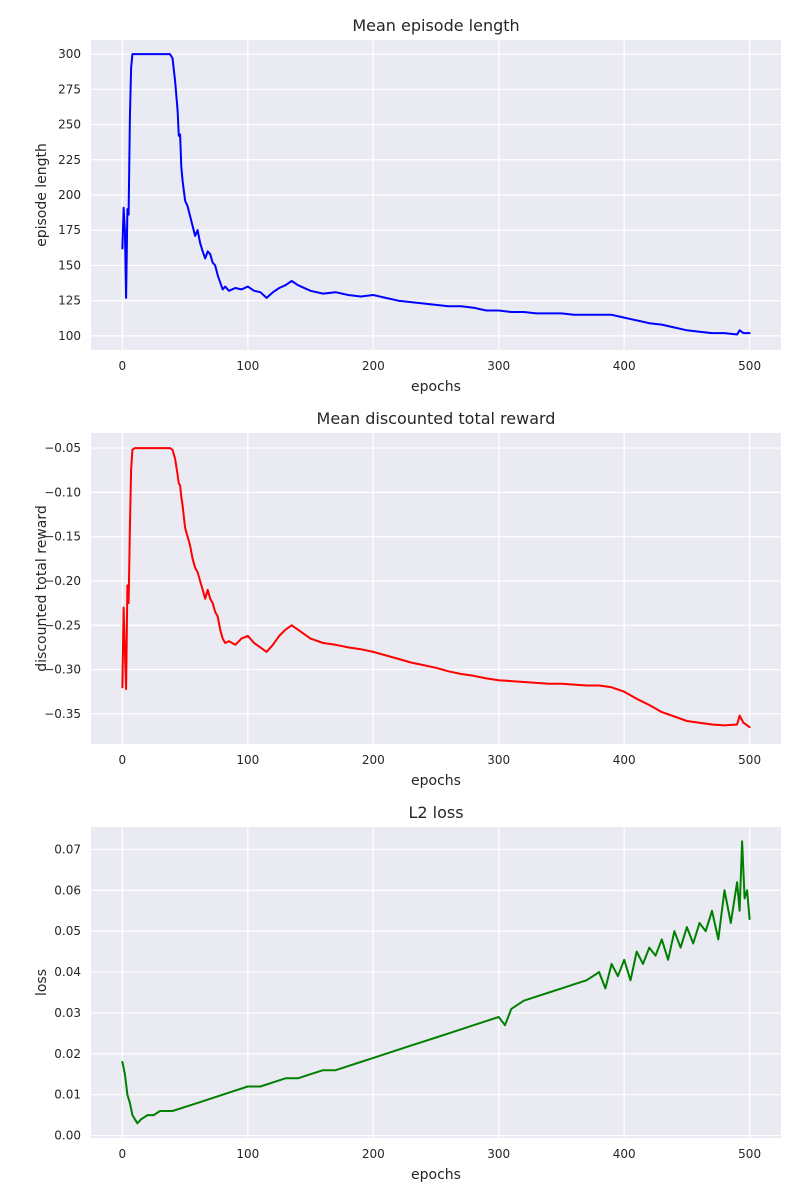 This screenshot has height=1200, width=800. What do you see at coordinates (498, 366) in the screenshot?
I see `chart-0-x-tick-label-3: 300` at bounding box center [498, 366].